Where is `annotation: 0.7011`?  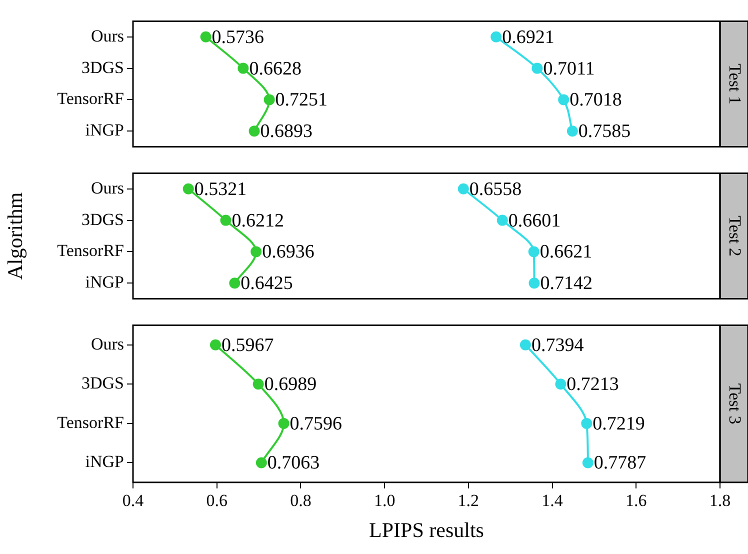
annotation: 0.7011 is located at coordinates (569, 69).